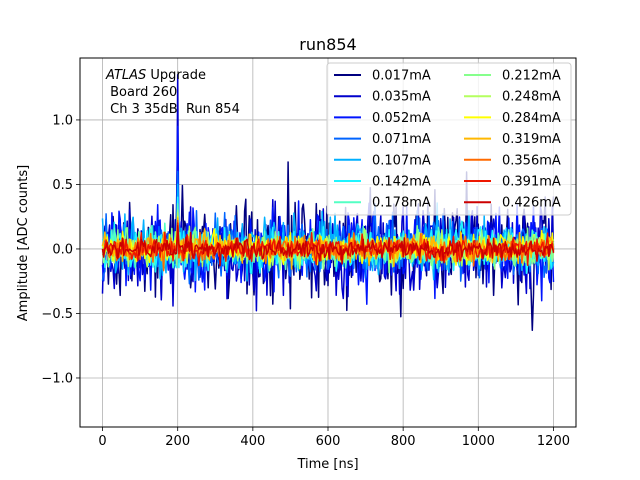 The height and width of the screenshot is (480, 640). What do you see at coordinates (531, 160) in the screenshot?
I see `legend-label: 0.356mA` at bounding box center [531, 160].